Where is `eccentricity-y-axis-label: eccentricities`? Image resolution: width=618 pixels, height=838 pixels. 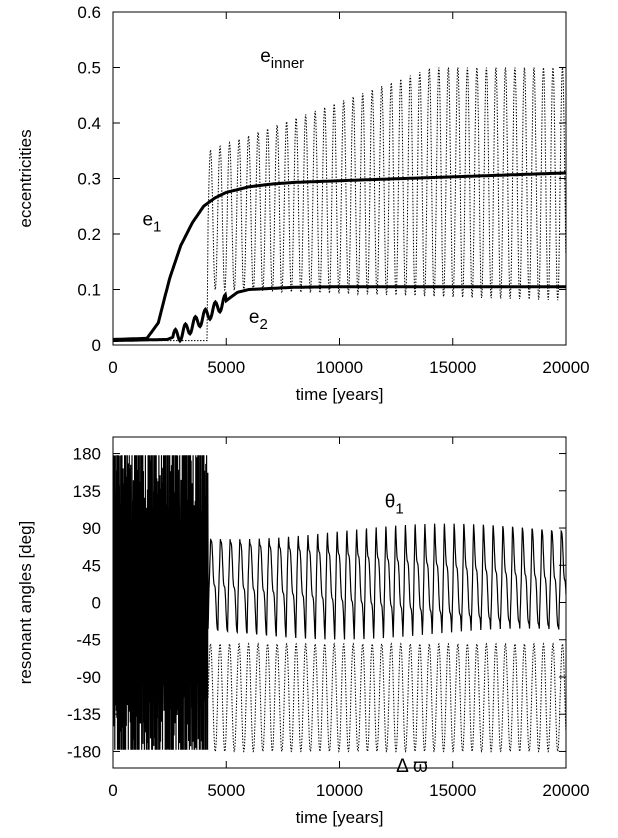
eccentricity-y-axis-label: eccentricities is located at coordinates (25, 178).